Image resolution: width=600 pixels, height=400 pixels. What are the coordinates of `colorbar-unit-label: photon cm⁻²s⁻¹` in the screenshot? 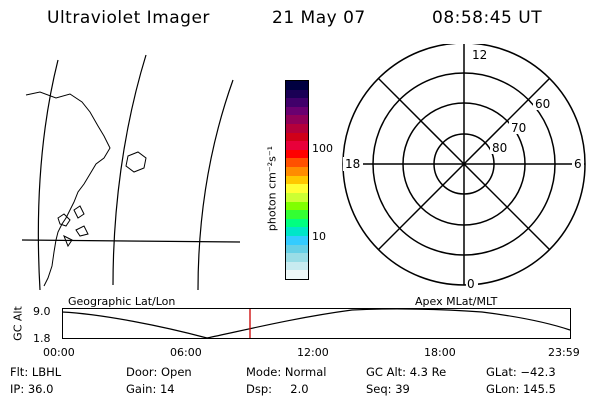 It's located at (272, 188).